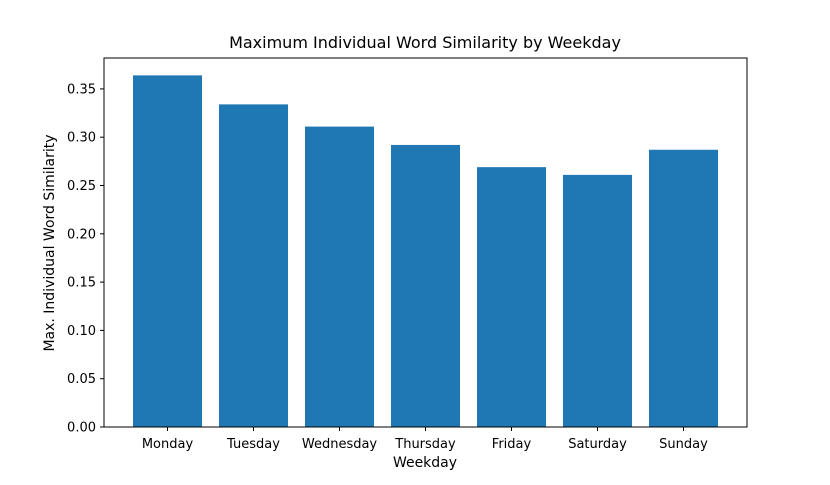 Image resolution: width=830 pixels, height=485 pixels. Describe the element at coordinates (81, 186) in the screenshot. I see `y-tick-label: 0.25` at that location.